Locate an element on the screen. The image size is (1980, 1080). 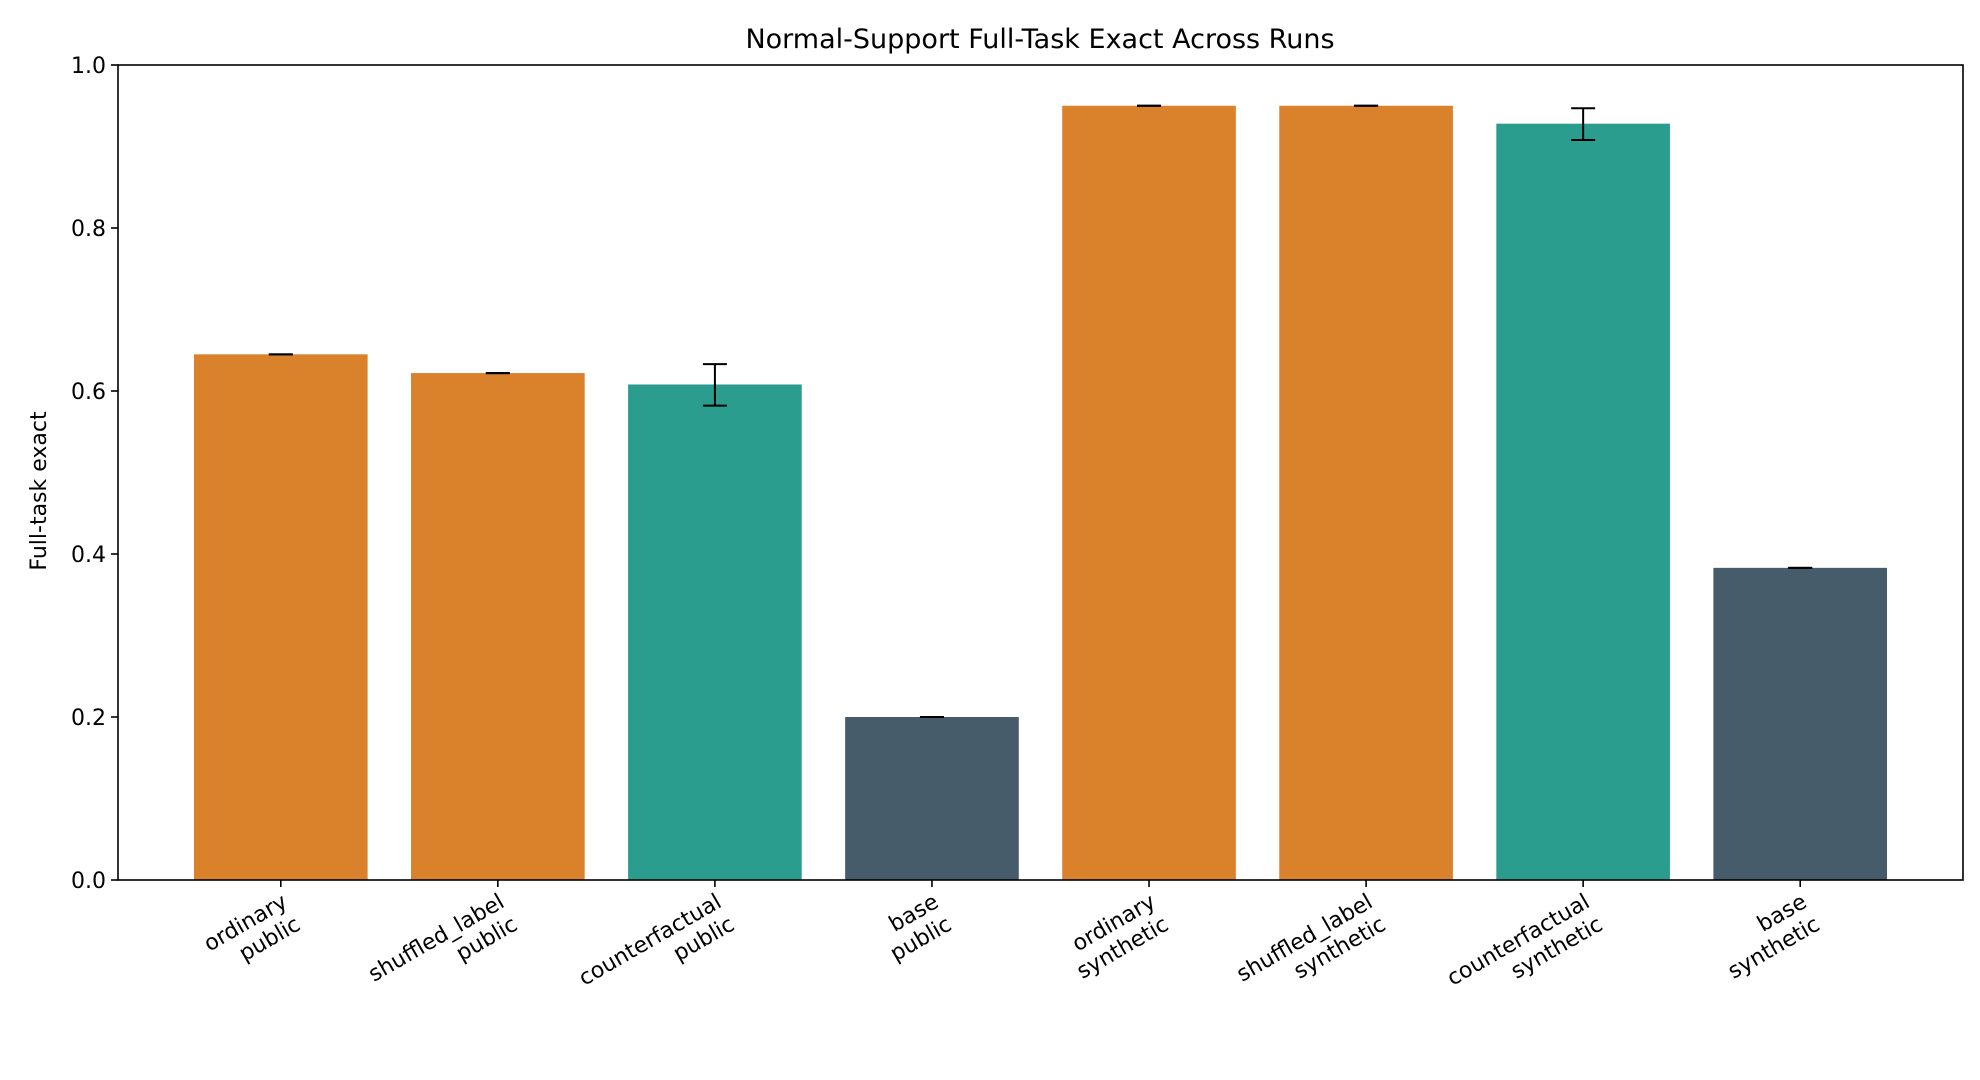
x-tick-label: counterfactualpublic is located at coordinates (657, 952).